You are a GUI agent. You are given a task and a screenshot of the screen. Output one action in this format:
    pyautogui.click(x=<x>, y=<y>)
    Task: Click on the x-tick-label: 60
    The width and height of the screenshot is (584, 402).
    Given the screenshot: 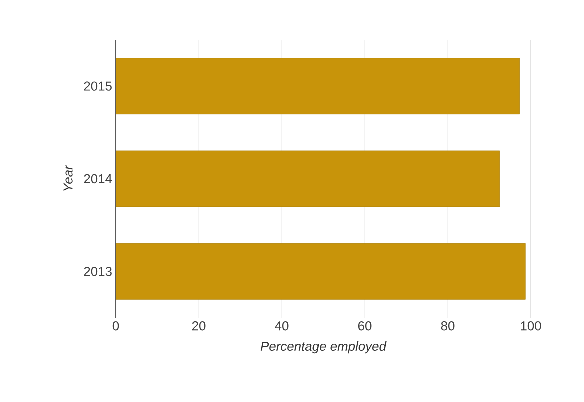 What is the action you would take?
    pyautogui.click(x=365, y=326)
    